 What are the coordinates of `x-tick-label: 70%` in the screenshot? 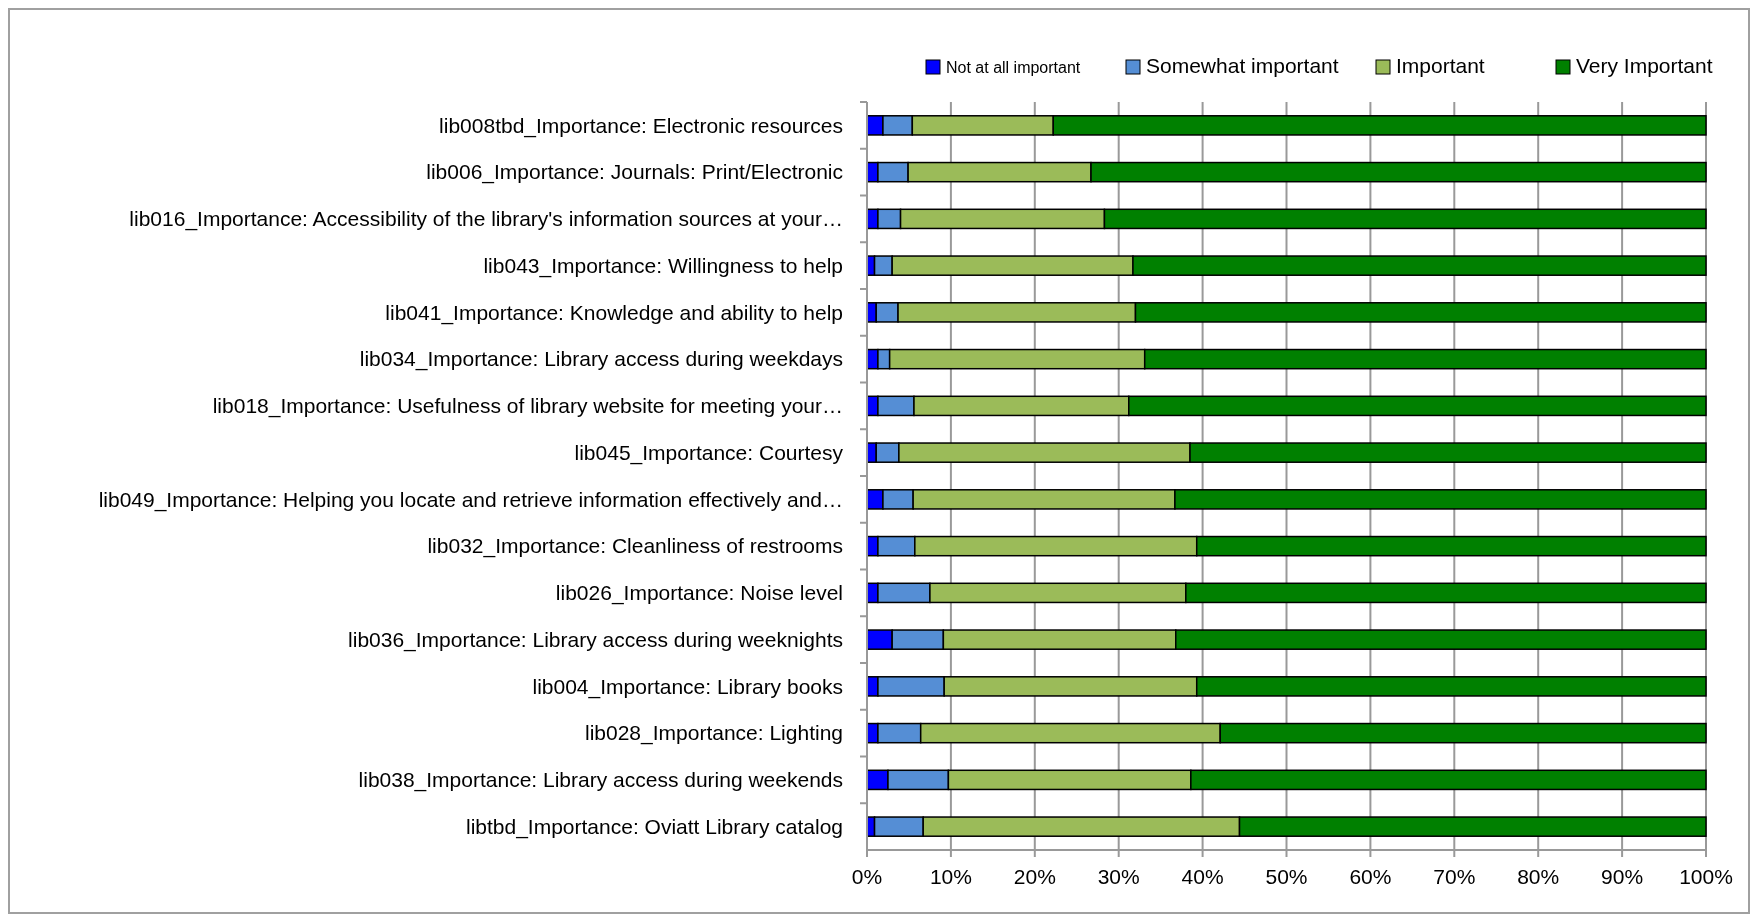 It's located at (1454, 876).